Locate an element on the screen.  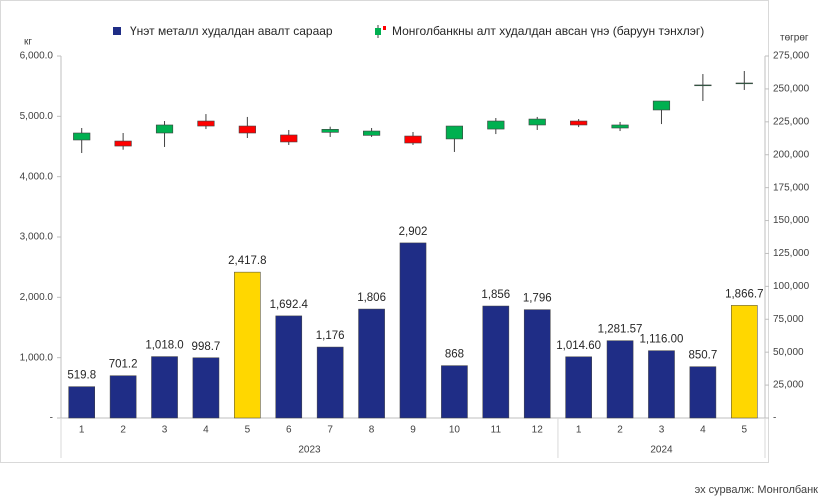
y2-tick-label: 25,000 is located at coordinates (788, 385).